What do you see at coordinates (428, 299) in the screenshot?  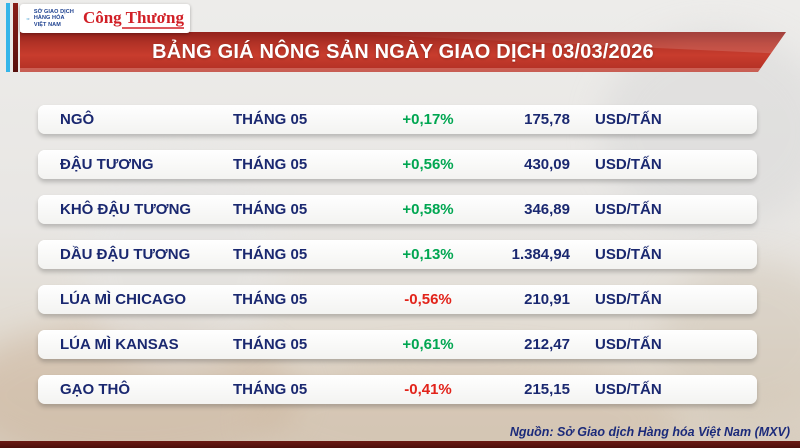 I see `percent-change: -0,56%` at bounding box center [428, 299].